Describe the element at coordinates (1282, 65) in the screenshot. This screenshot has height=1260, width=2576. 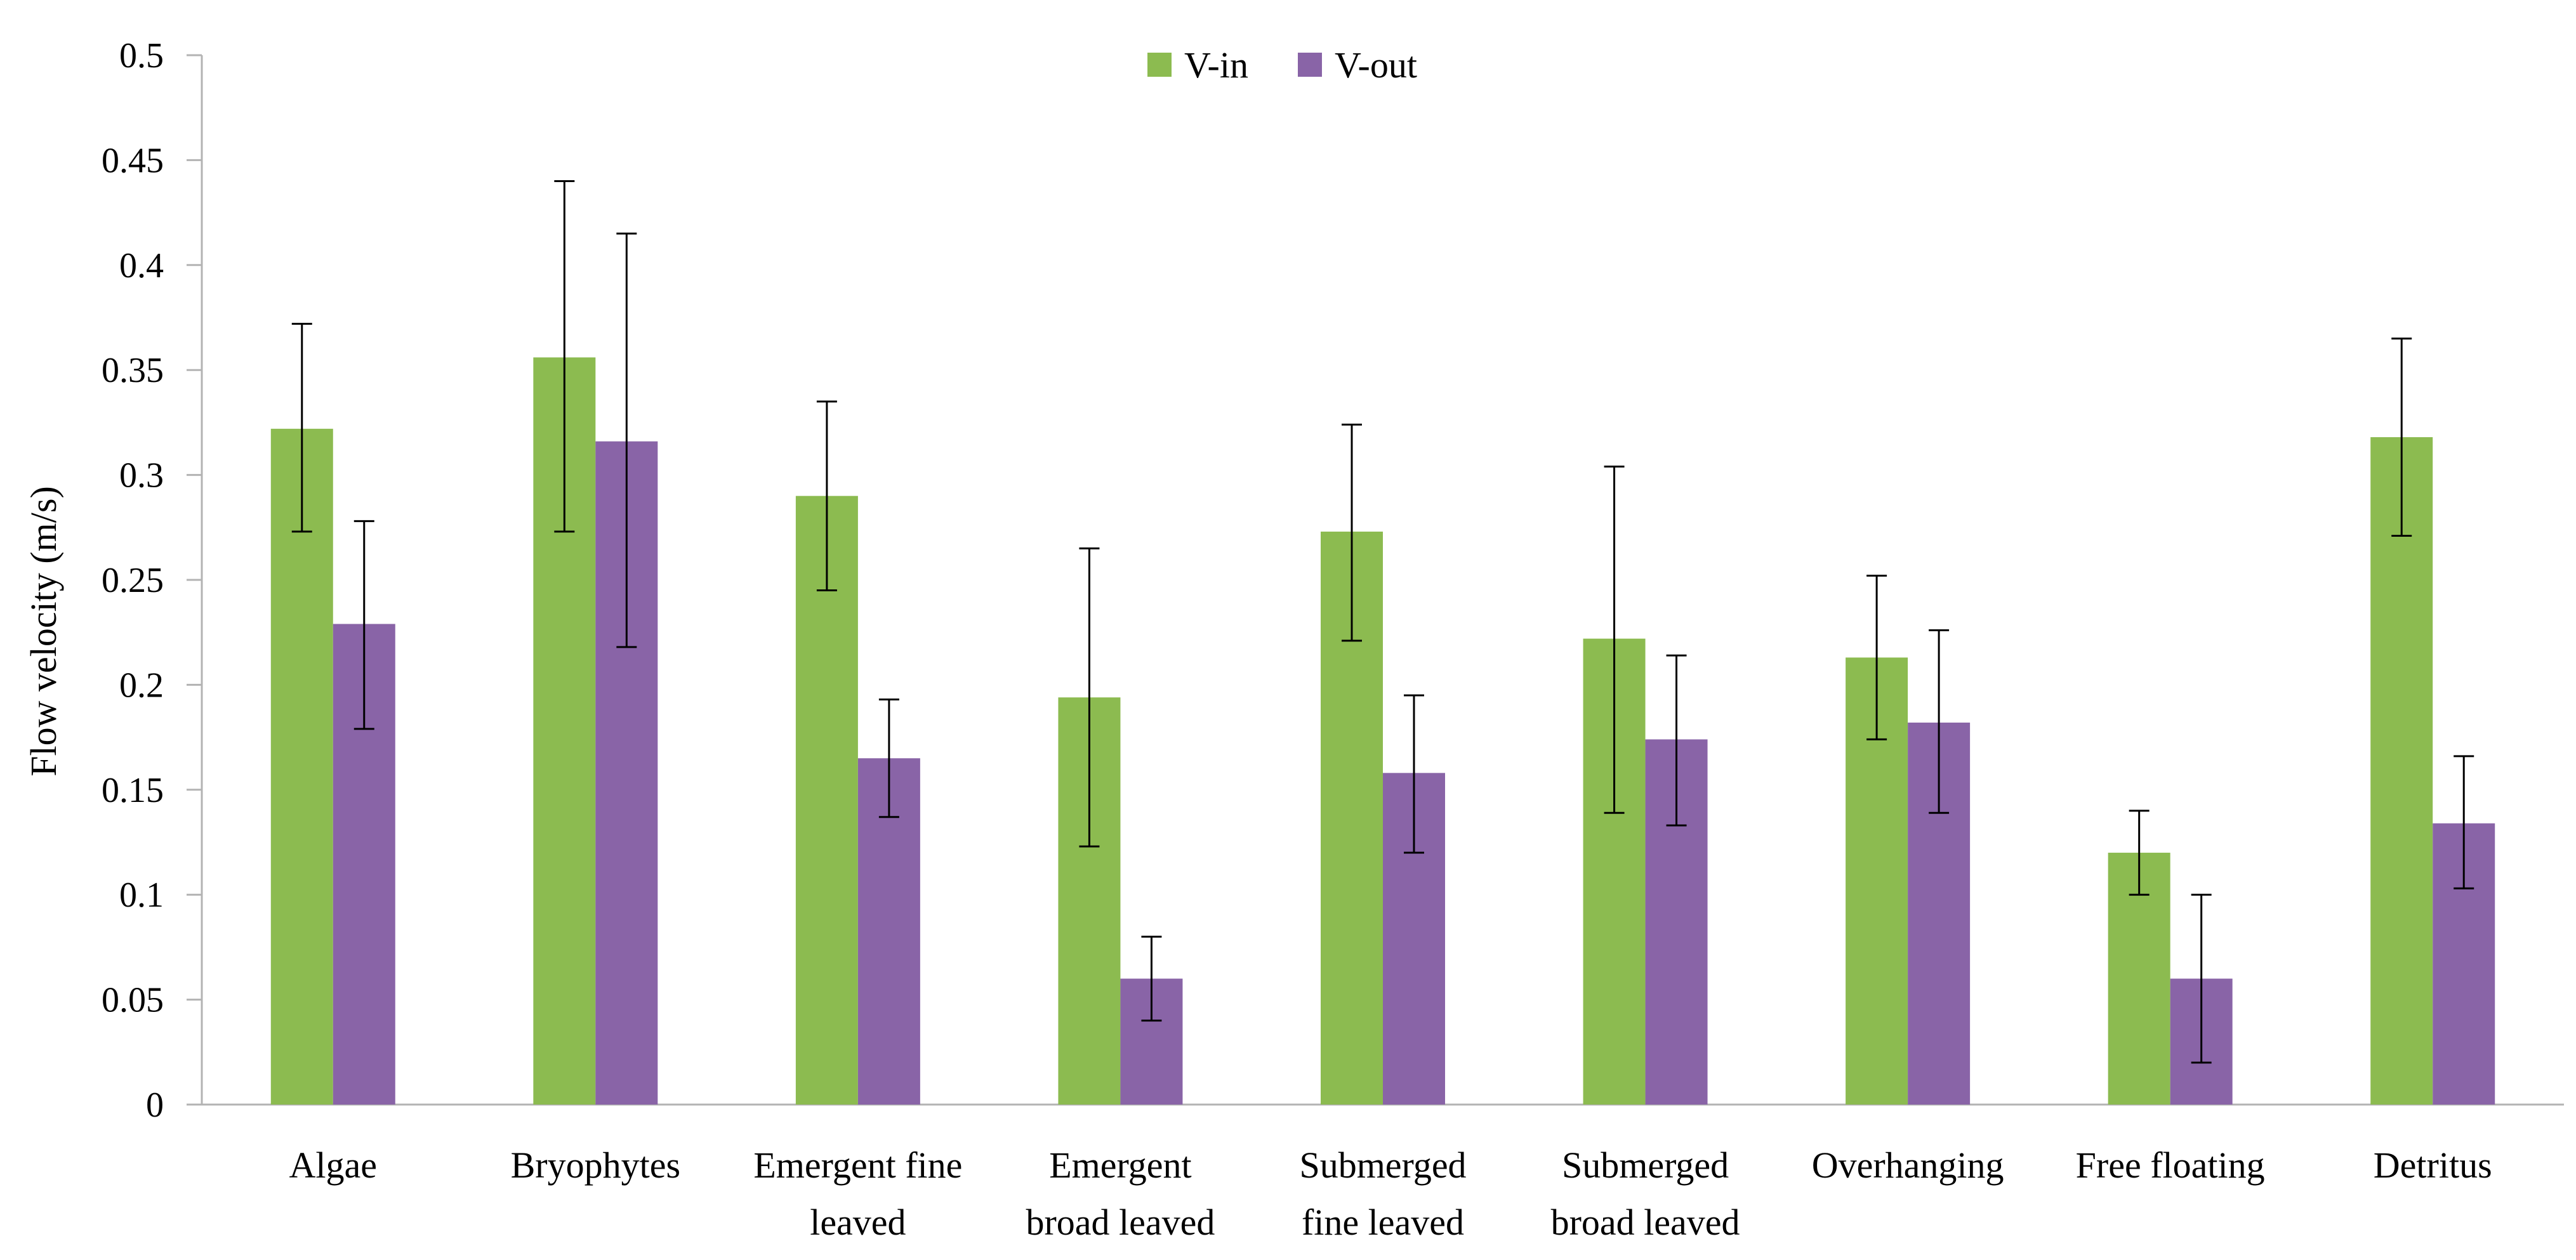
I see `legend: V-in V-out` at that location.